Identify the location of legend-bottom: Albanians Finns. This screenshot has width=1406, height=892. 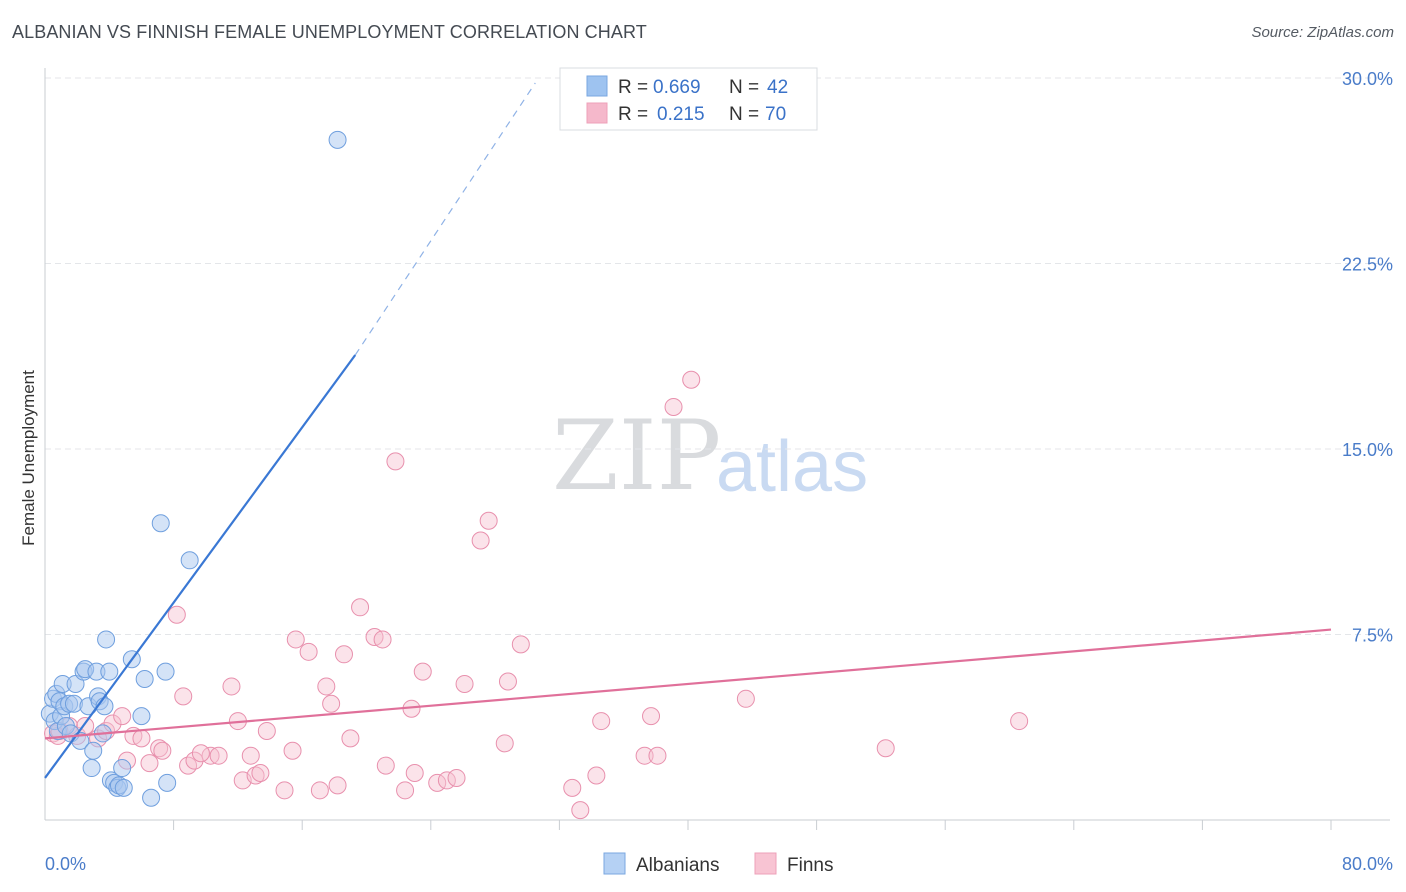
(718, 864).